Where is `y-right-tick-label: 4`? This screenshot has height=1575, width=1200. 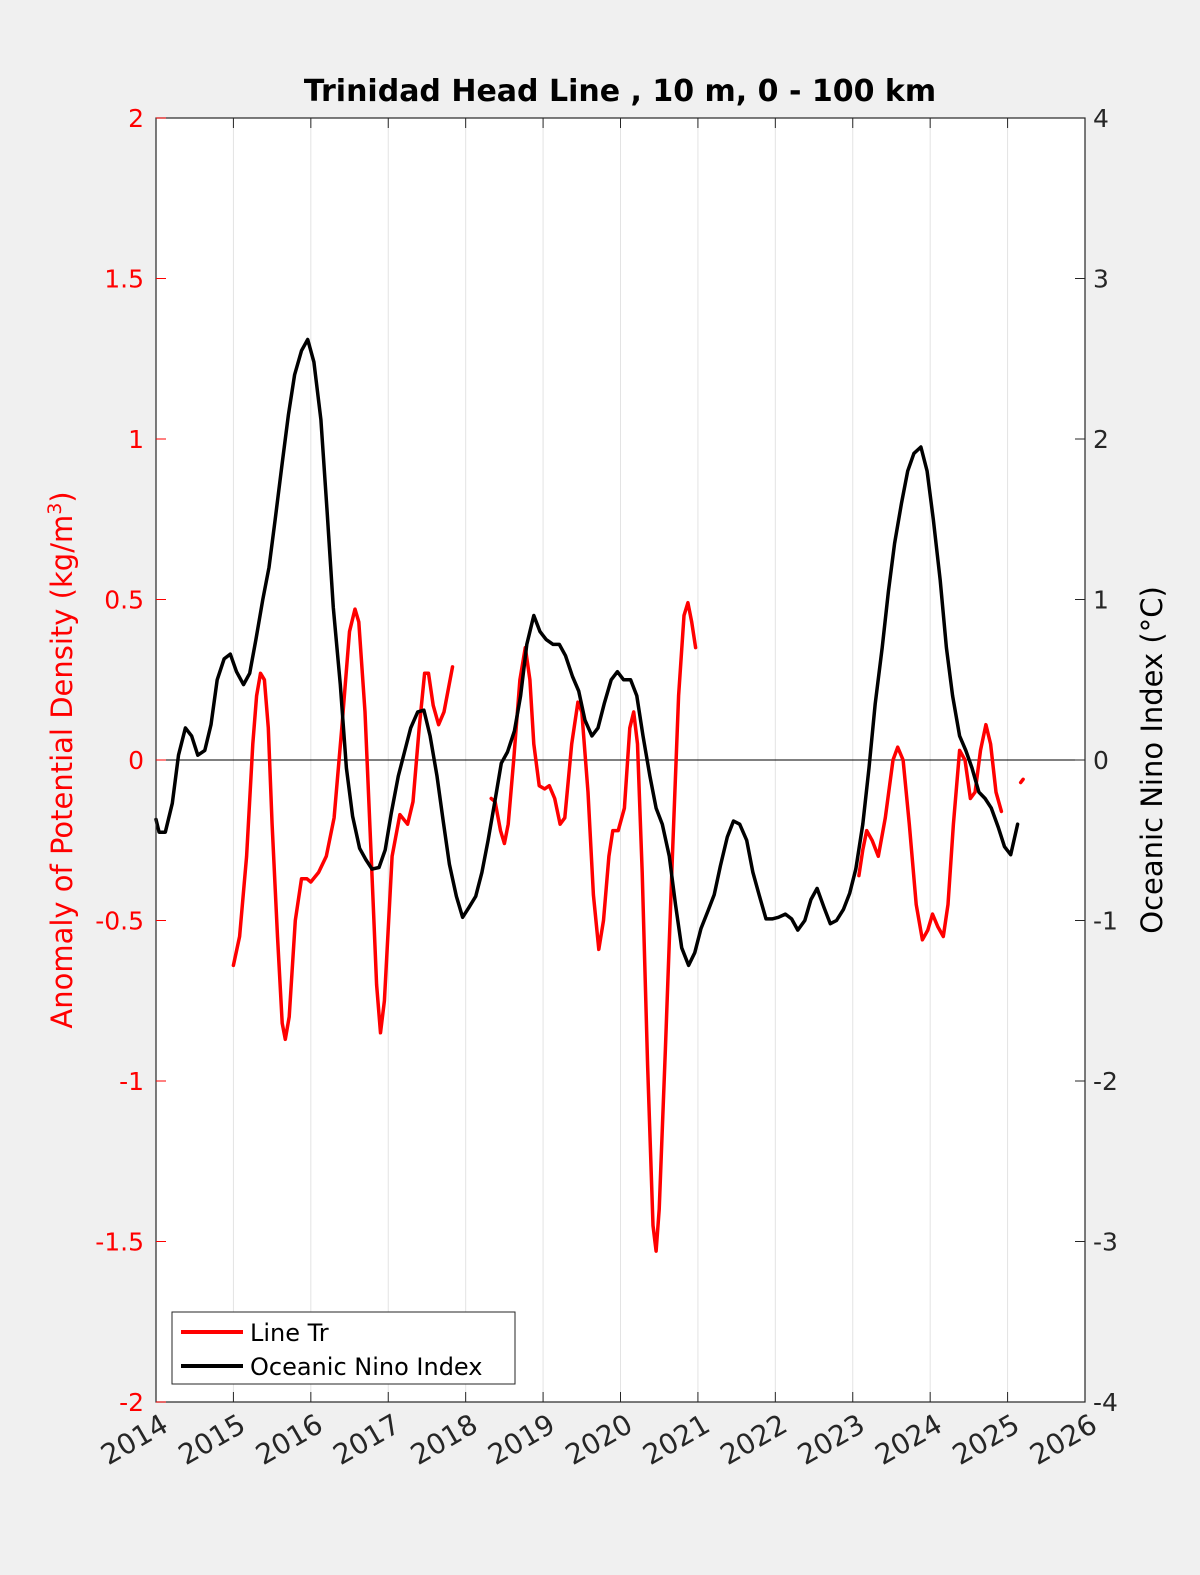
y-right-tick-label: 4 is located at coordinates (1101, 118).